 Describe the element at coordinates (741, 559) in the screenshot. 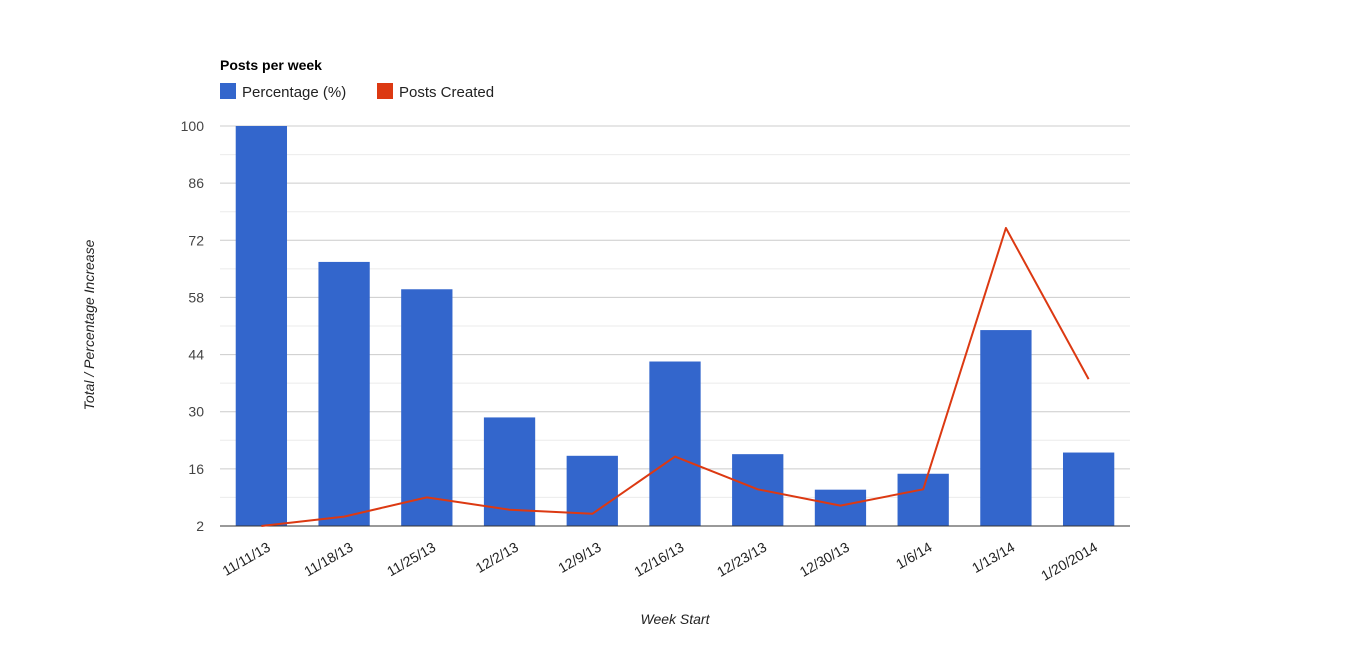

I see `x-tick-label: 12/23/13` at that location.